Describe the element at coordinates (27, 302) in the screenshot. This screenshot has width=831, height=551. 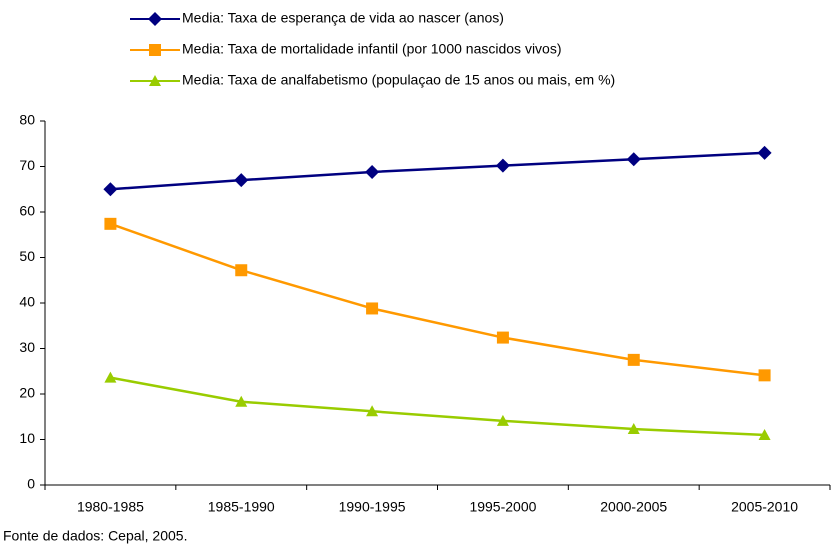
I see `y-tick-label: 40` at that location.